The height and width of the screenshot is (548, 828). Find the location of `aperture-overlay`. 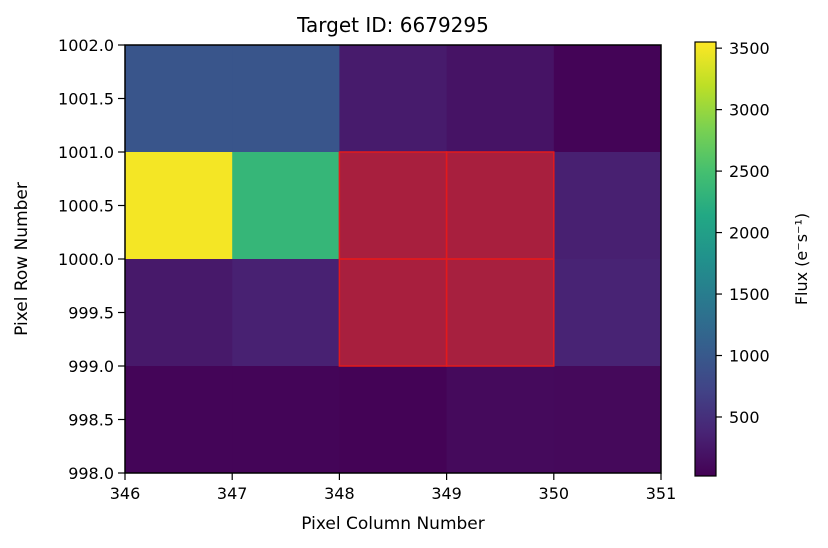

aperture-overlay is located at coordinates (446, 259).